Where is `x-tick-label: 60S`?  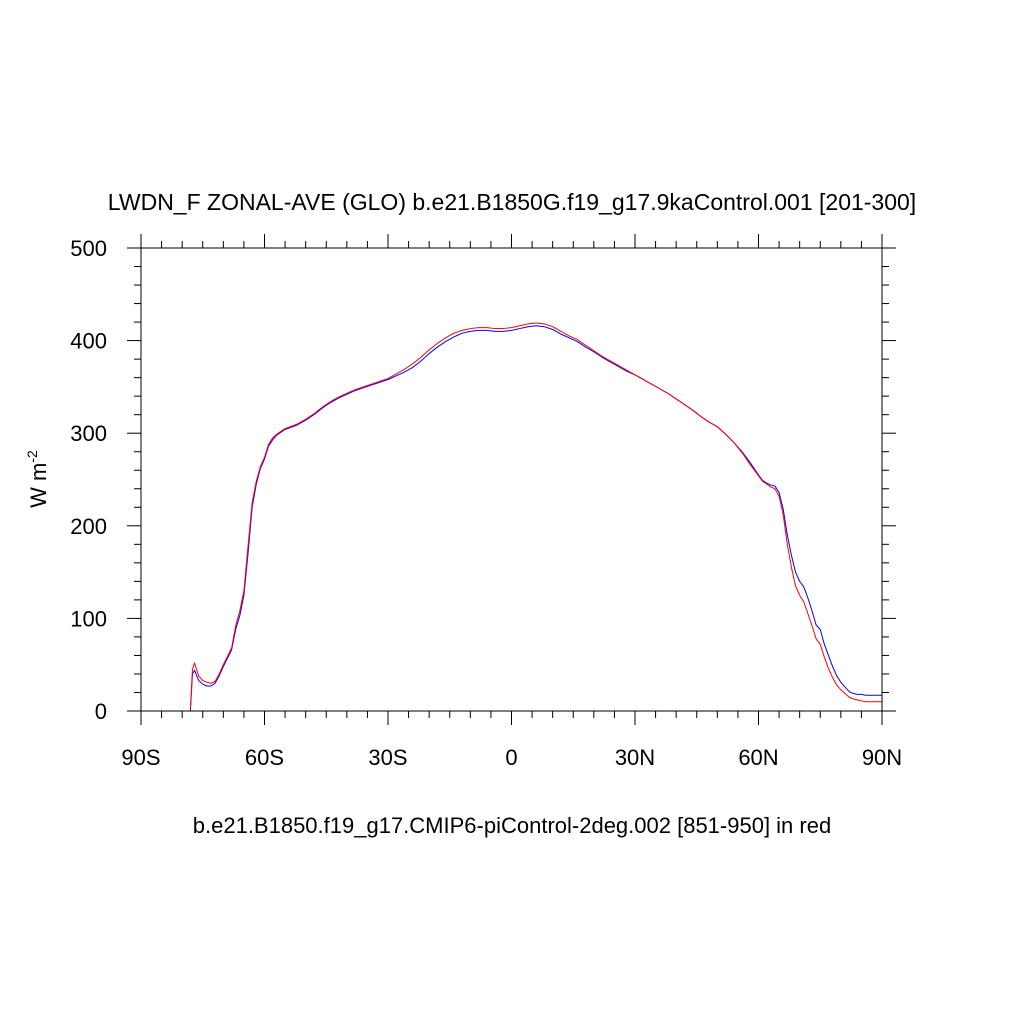 x-tick-label: 60S is located at coordinates (264, 757).